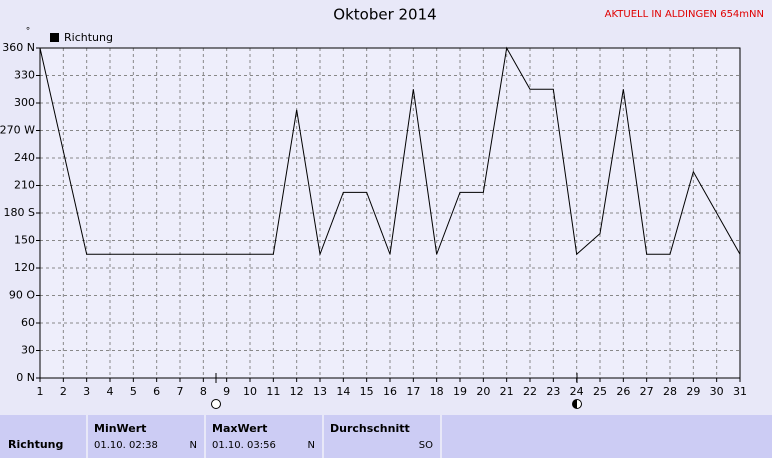 This screenshot has height=458, width=772. Describe the element at coordinates (647, 391) in the screenshot. I see `x-tick-label: 27` at that location.